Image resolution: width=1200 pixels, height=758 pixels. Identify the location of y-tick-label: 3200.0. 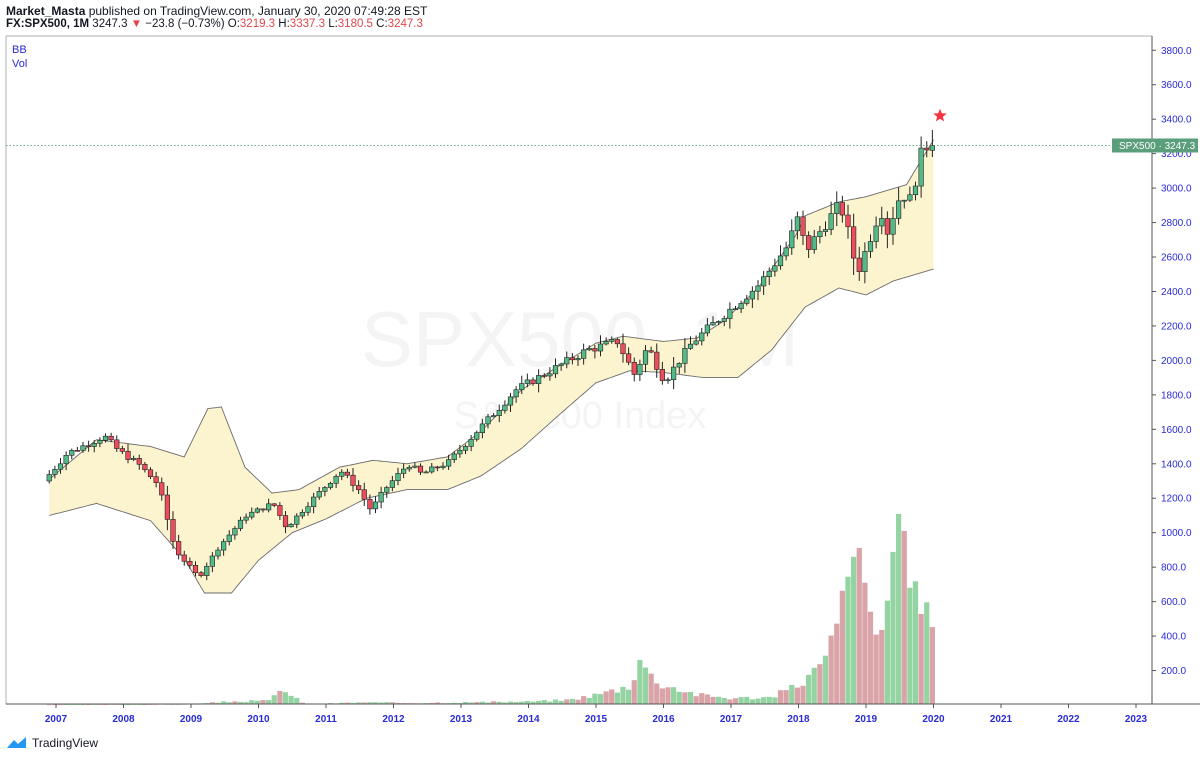
(1176, 154).